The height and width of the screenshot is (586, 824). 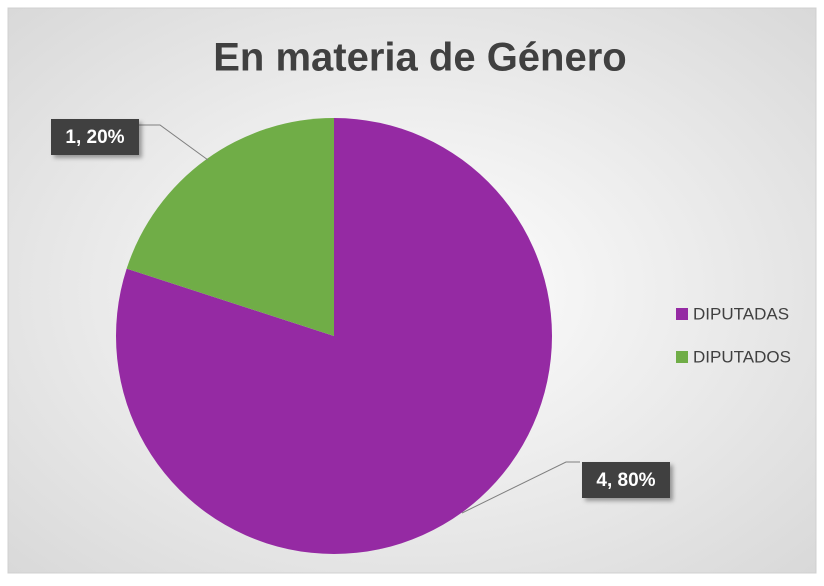 I want to click on data-label: 4, 80%, so click(x=625, y=480).